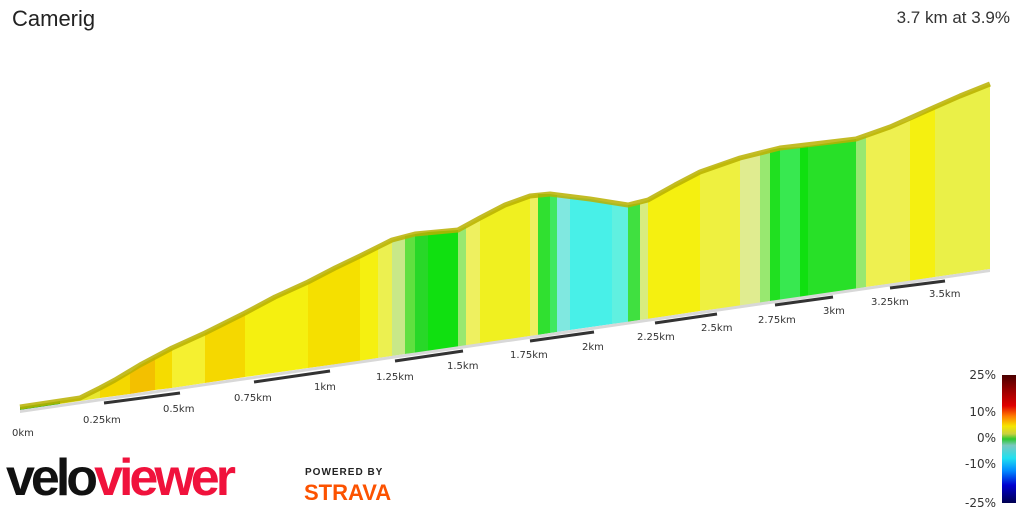 Image resolution: width=1024 pixels, height=512 pixels. I want to click on svg-text: 0km, so click(23, 433).